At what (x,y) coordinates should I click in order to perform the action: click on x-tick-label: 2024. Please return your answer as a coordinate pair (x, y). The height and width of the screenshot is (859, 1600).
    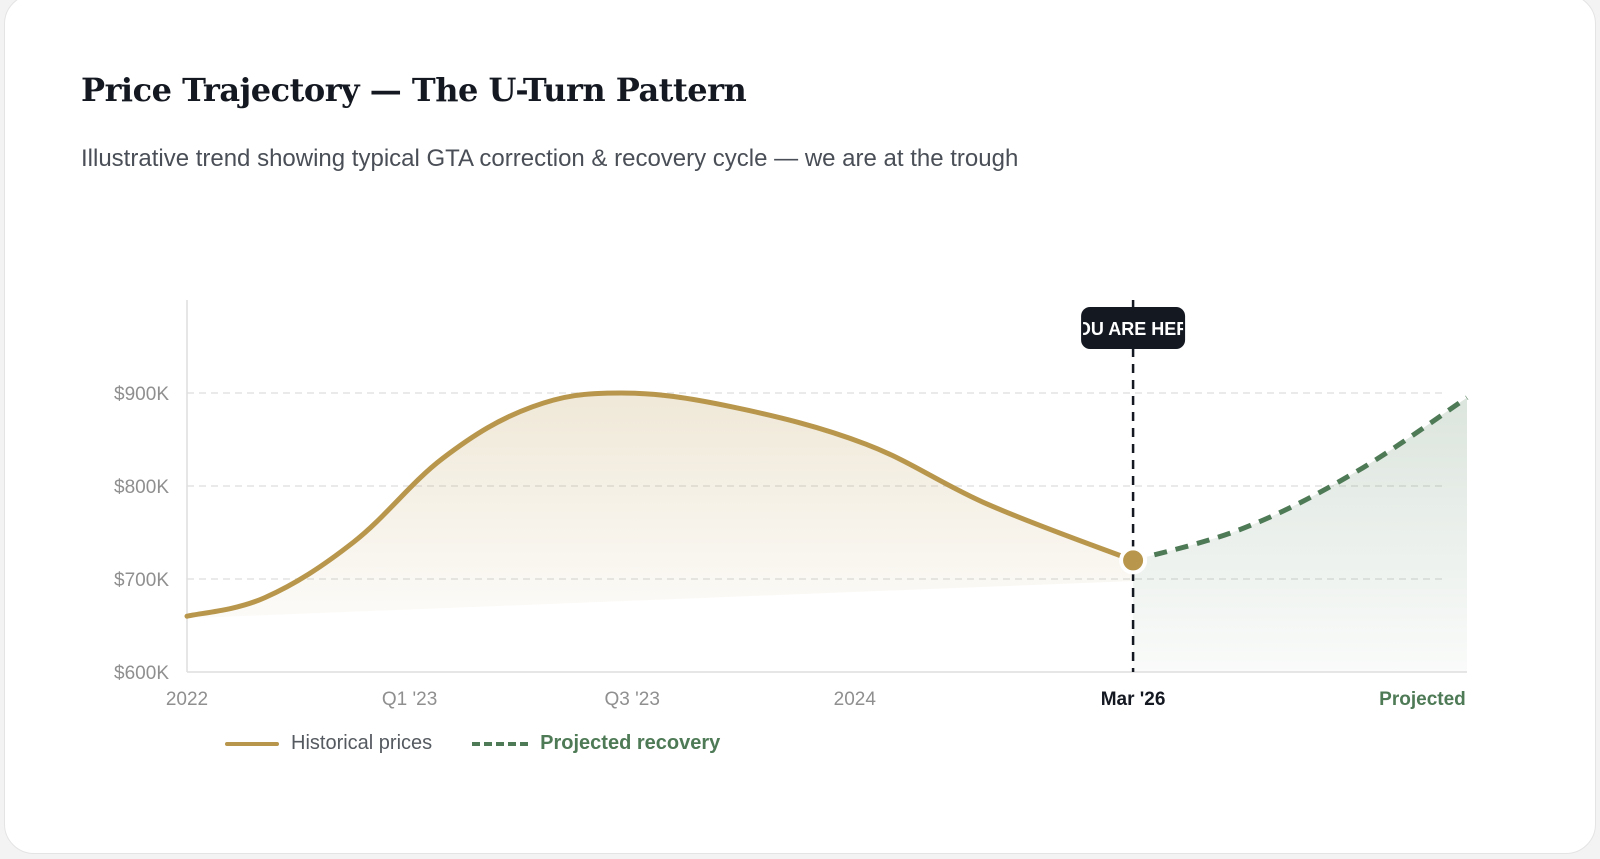
    Looking at the image, I should click on (855, 699).